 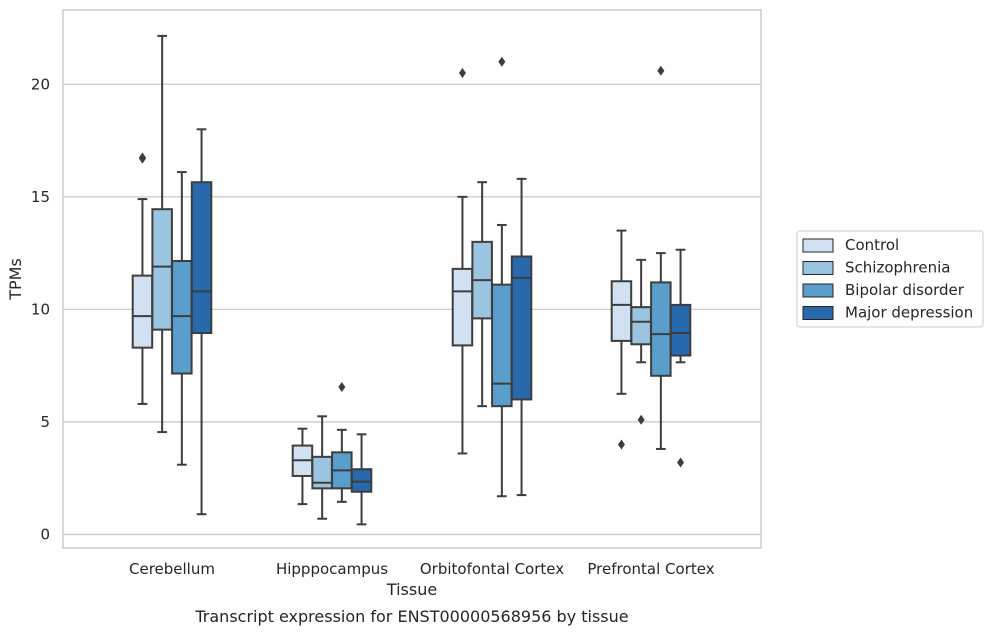 What do you see at coordinates (650, 569) in the screenshot?
I see `x-tick-label: Prefrontal Cortex` at bounding box center [650, 569].